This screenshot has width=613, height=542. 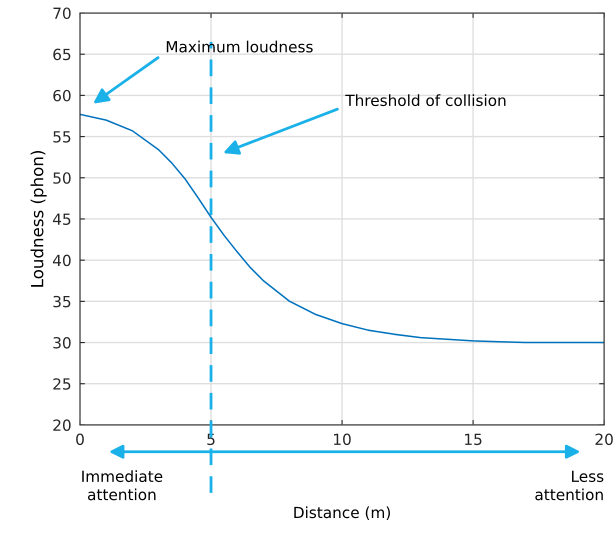 What do you see at coordinates (122, 485) in the screenshot?
I see `text: Immediate attention` at bounding box center [122, 485].